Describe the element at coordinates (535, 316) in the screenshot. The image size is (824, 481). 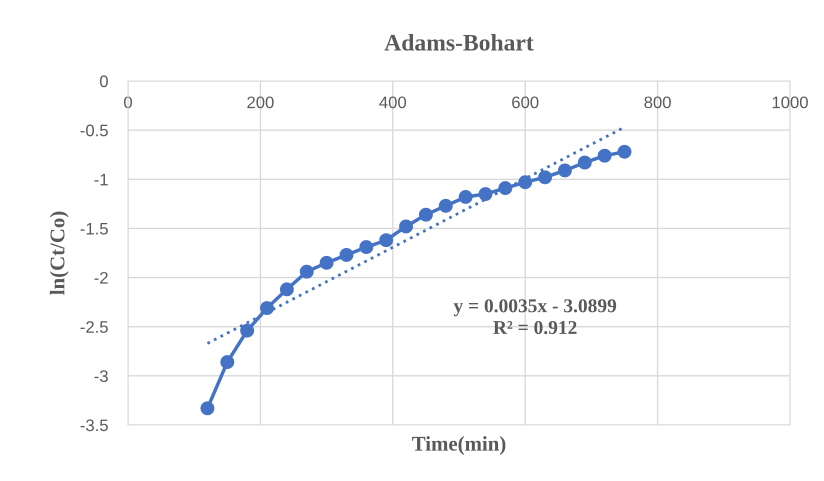
I see `annotation: y = 0.0035x - 3.0899 R² = 0.912` at that location.